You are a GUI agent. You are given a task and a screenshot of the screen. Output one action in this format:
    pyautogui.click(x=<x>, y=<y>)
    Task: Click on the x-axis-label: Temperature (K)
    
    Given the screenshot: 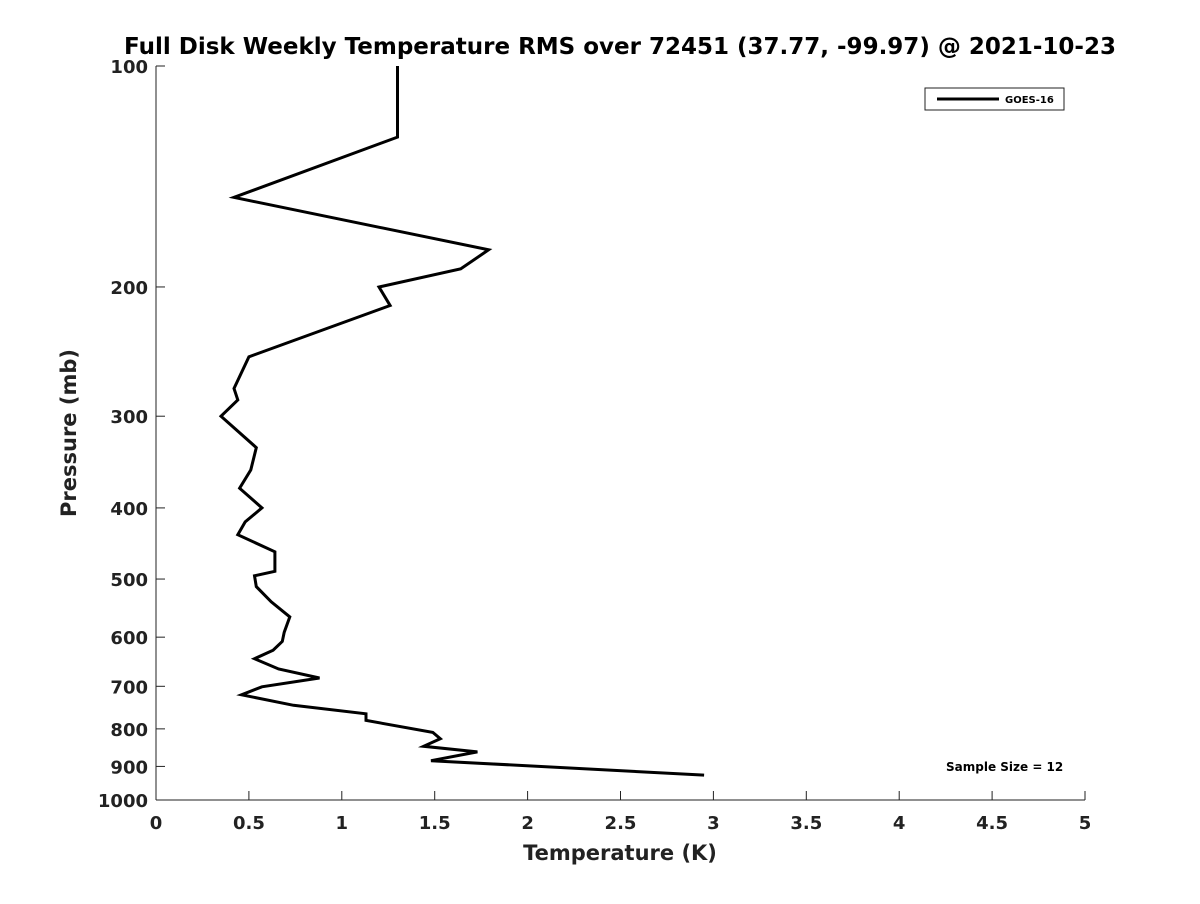 What is the action you would take?
    pyautogui.click(x=620, y=853)
    